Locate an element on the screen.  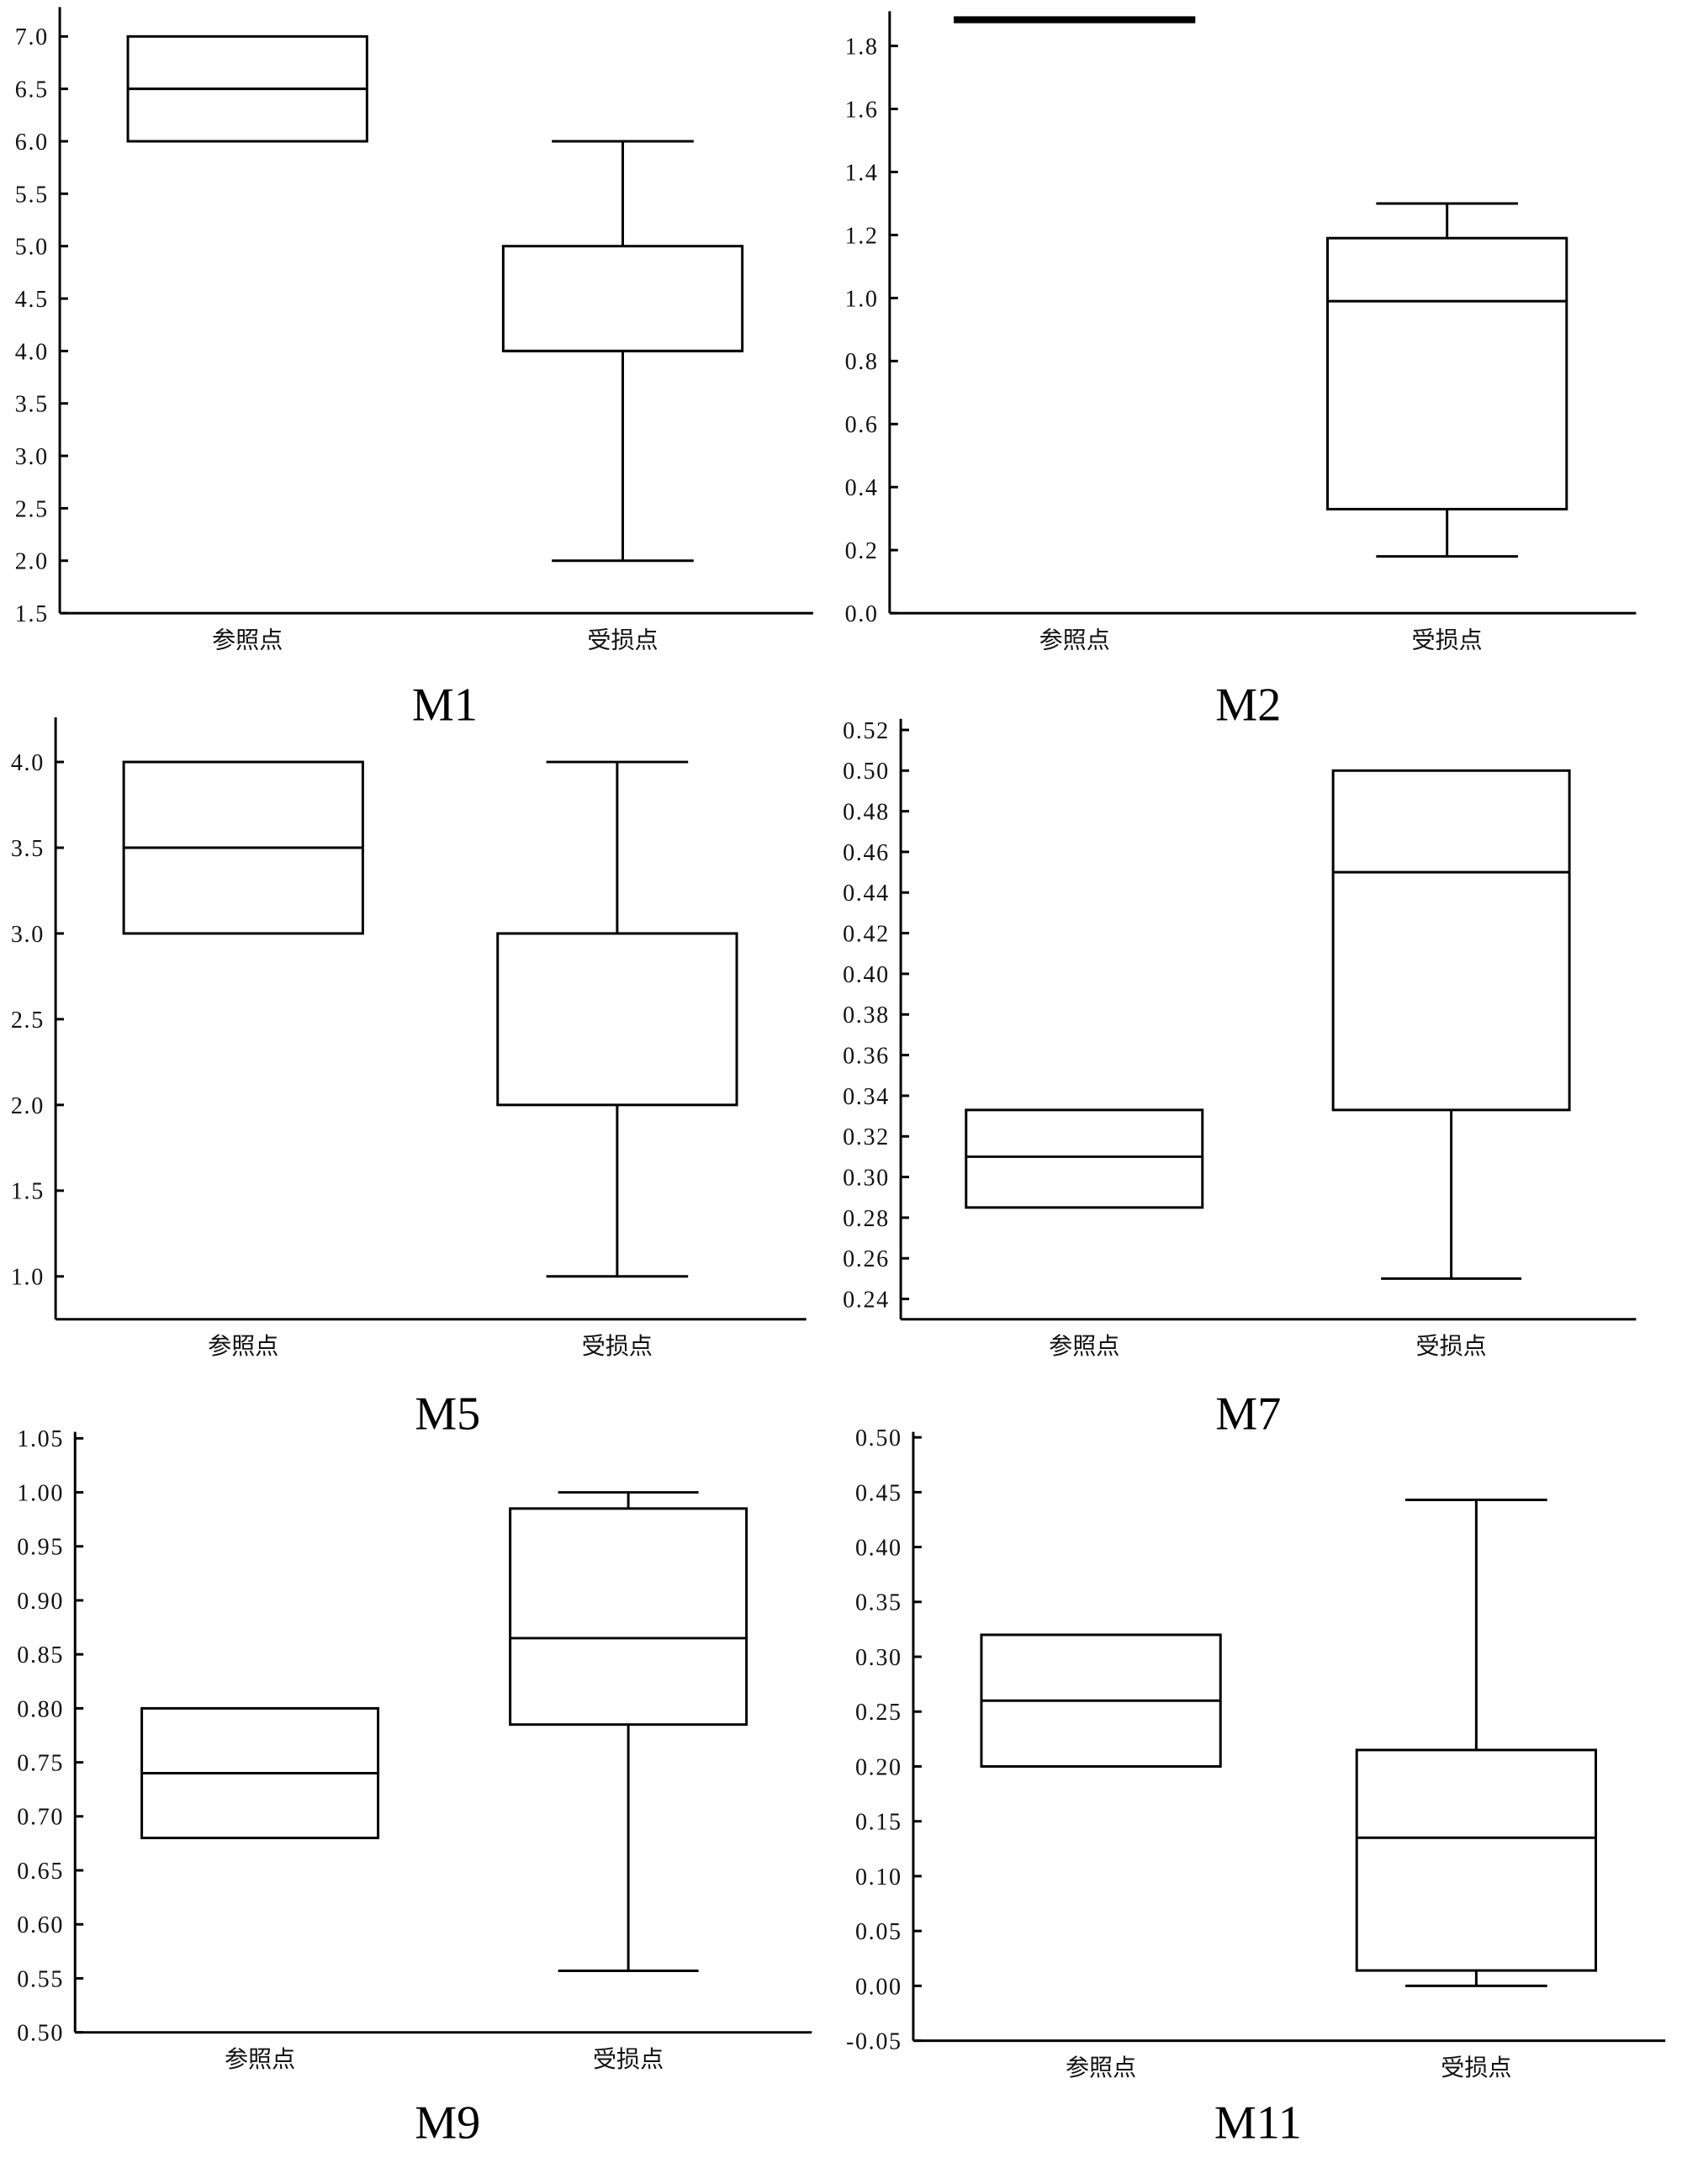
y-tick-label: 0.90 is located at coordinates (40, 1602).